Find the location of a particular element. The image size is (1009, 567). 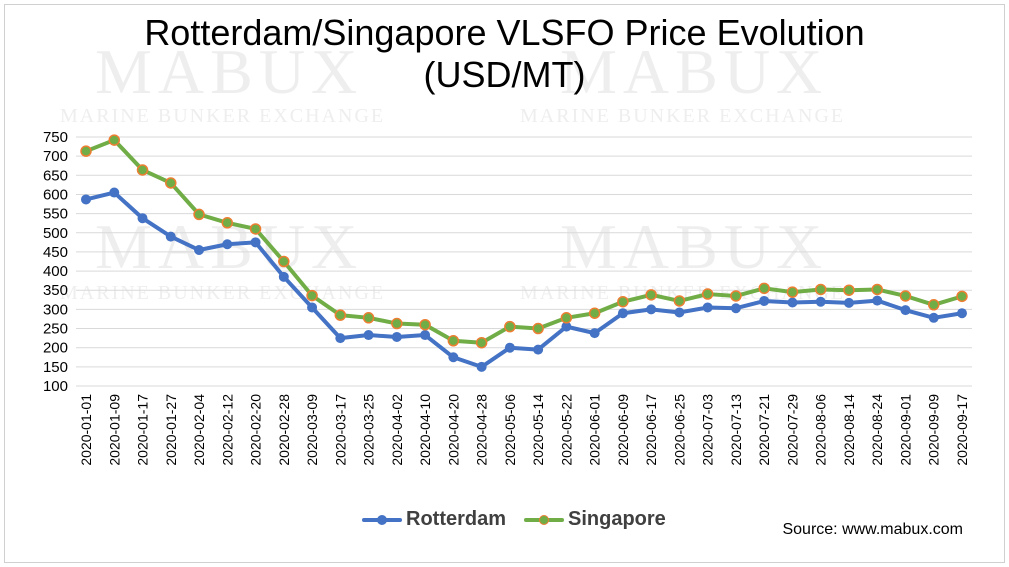

x-tick-label: 2020-04-20 is located at coordinates (453, 430).